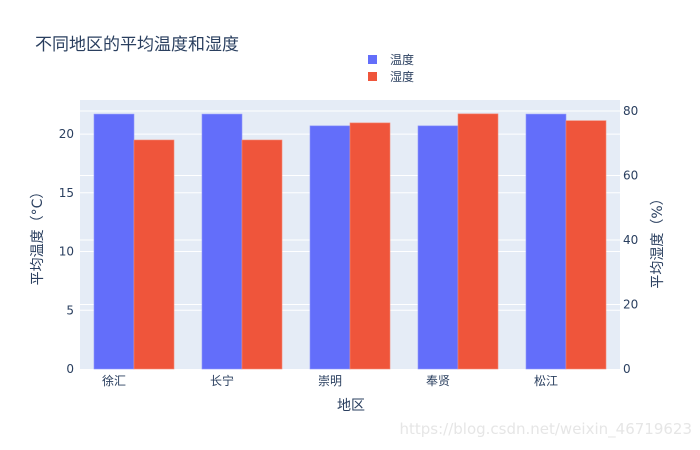 The height and width of the screenshot is (450, 700). I want to click on y-right-tick-label: 40, so click(630, 240).